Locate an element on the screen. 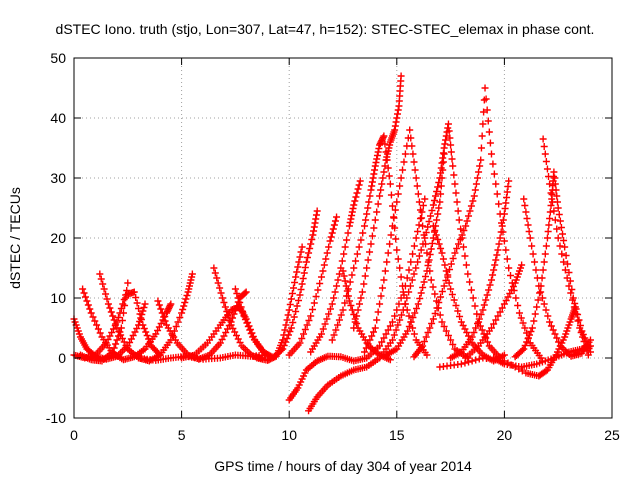  y-tick-label: -10 is located at coordinates (56, 418).